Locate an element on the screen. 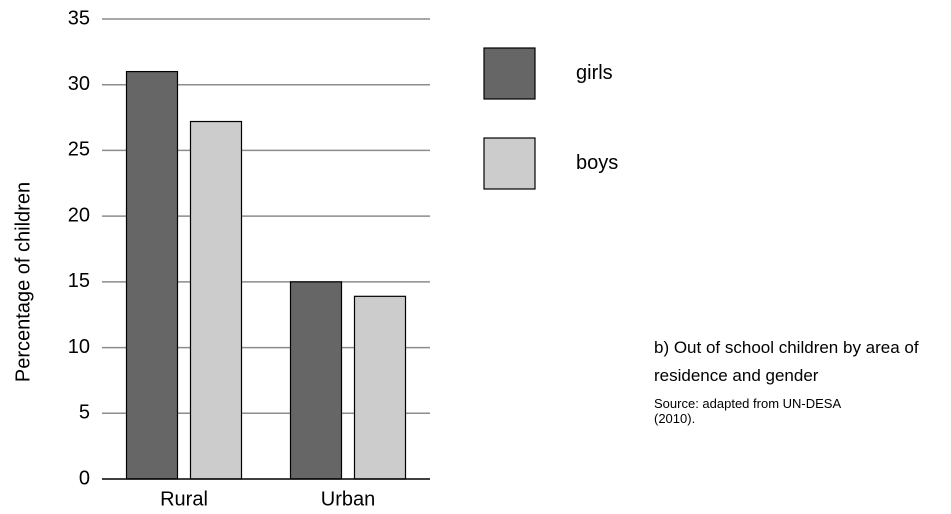 The width and height of the screenshot is (951, 514). bar-girls-urban is located at coordinates (316, 380).